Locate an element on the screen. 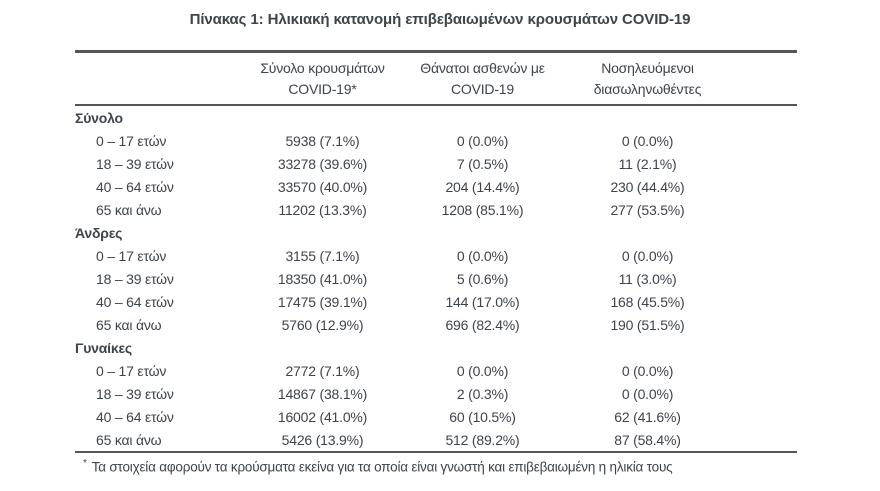 The width and height of the screenshot is (880, 491). deaths-cell: 5 (0.6%) is located at coordinates (482, 278).